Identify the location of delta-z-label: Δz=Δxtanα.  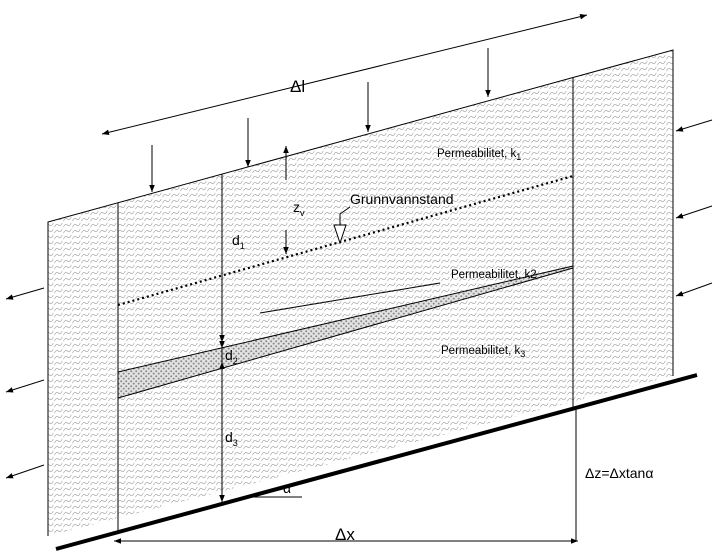
(619, 473).